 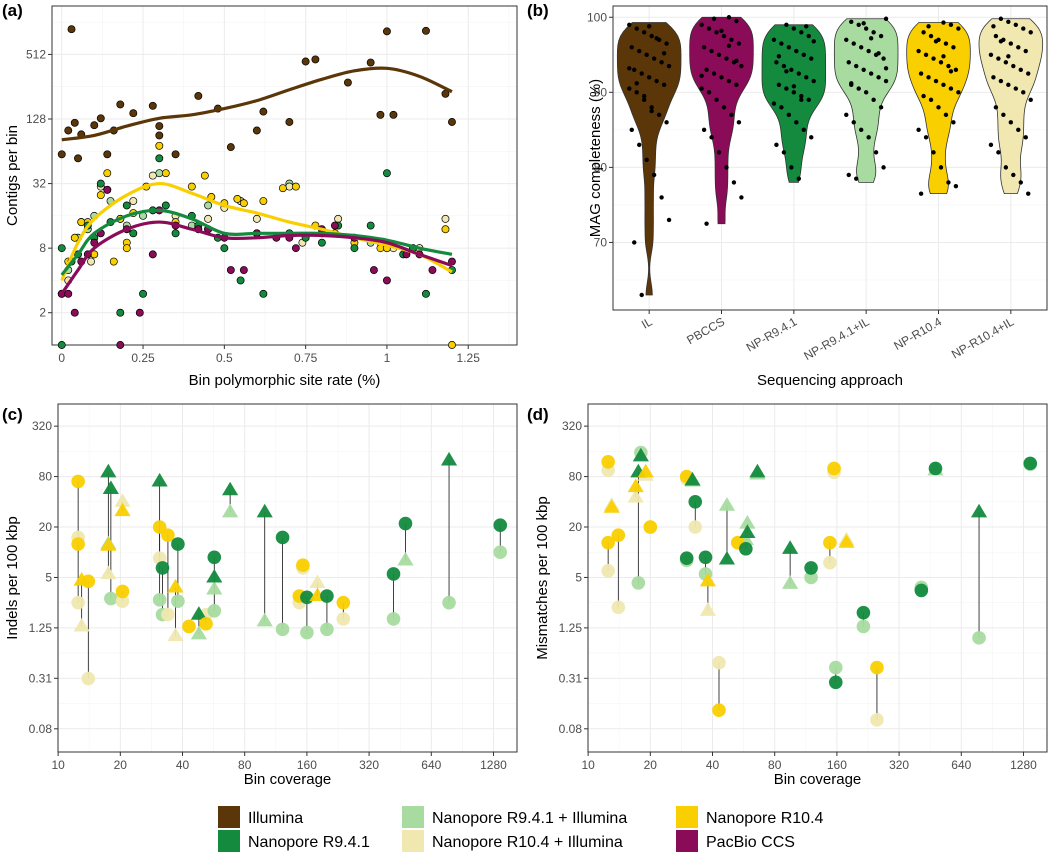 I want to click on x-tick-label: 80, so click(x=775, y=765).